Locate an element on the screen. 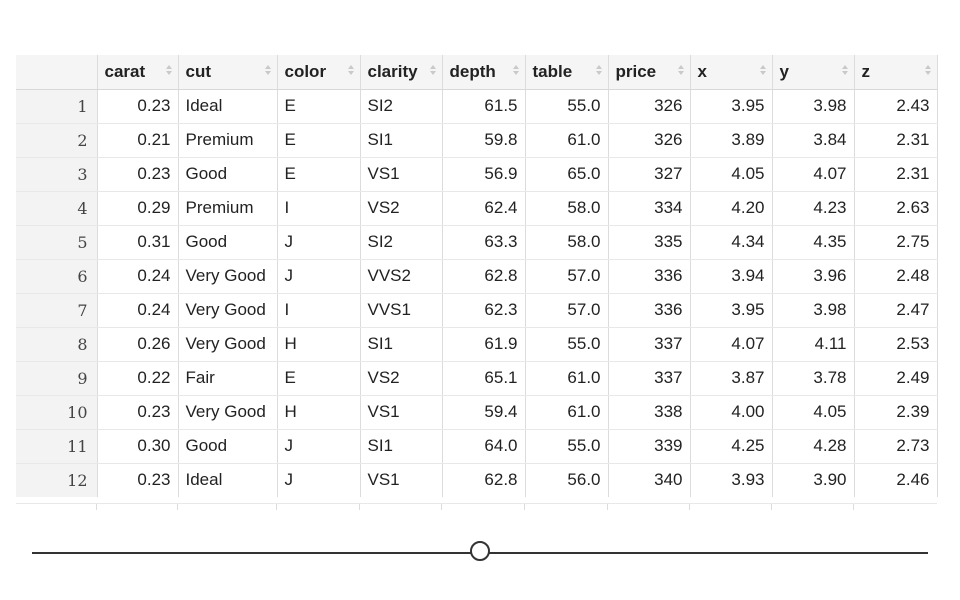  column-header-label: cut is located at coordinates (198, 71).